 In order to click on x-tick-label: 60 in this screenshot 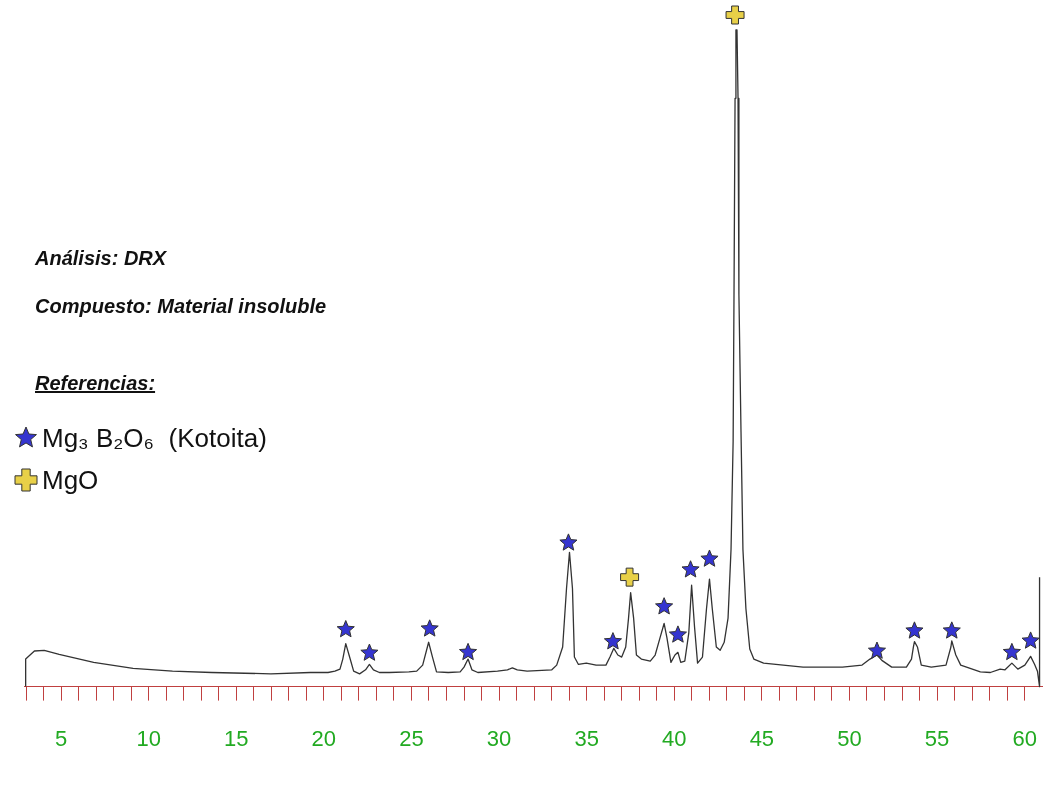, I will do `click(1024, 738)`.